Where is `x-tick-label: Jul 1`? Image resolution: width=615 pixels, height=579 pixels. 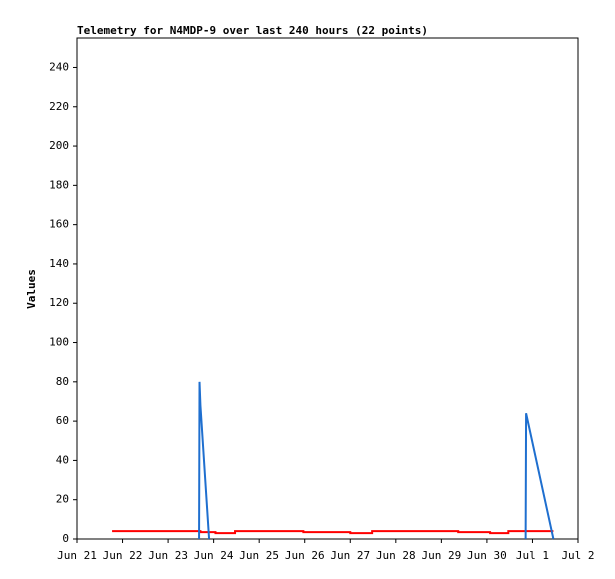 x-tick-label: Jul 1 is located at coordinates (532, 555).